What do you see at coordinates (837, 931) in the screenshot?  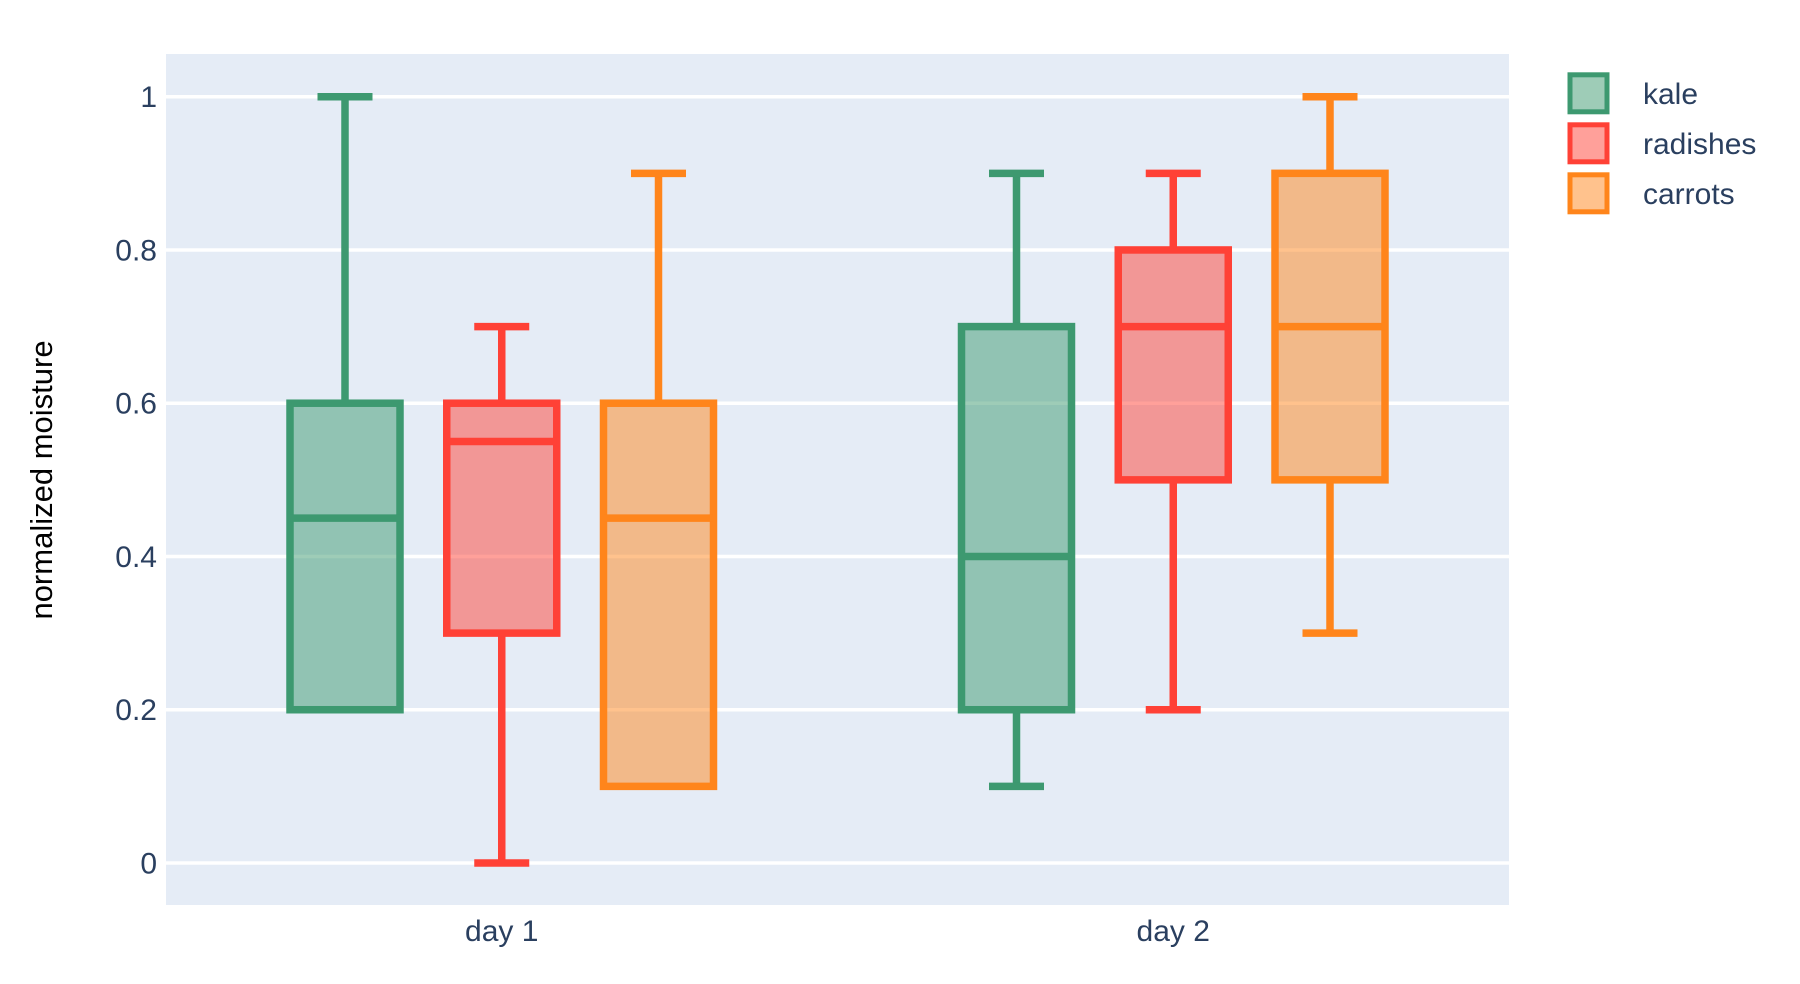 I see `x-axis-category-labels: day 1 day 2` at bounding box center [837, 931].